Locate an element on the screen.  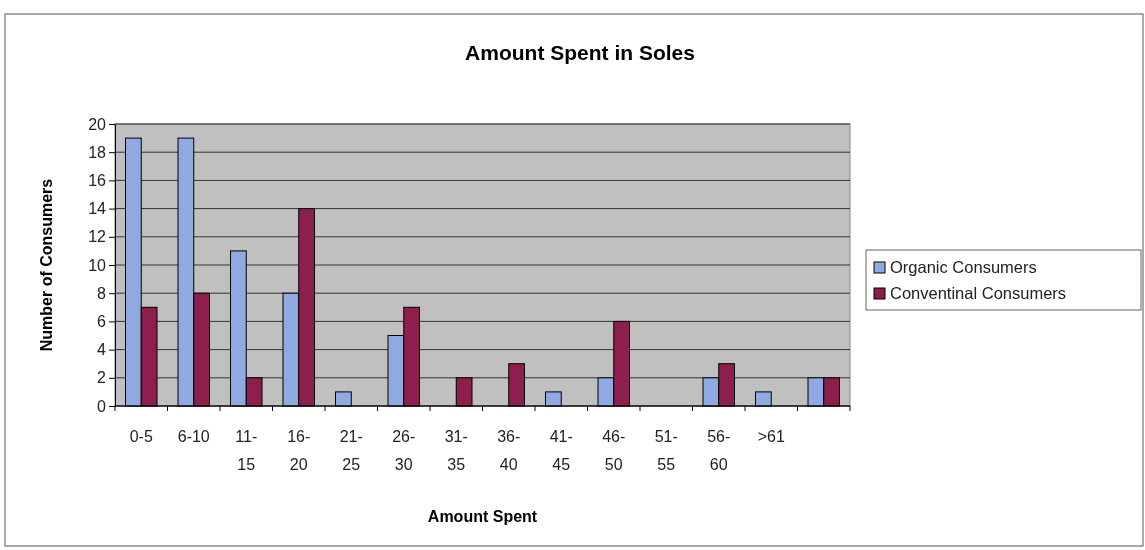
x-tick-label: 56-60 is located at coordinates (719, 450).